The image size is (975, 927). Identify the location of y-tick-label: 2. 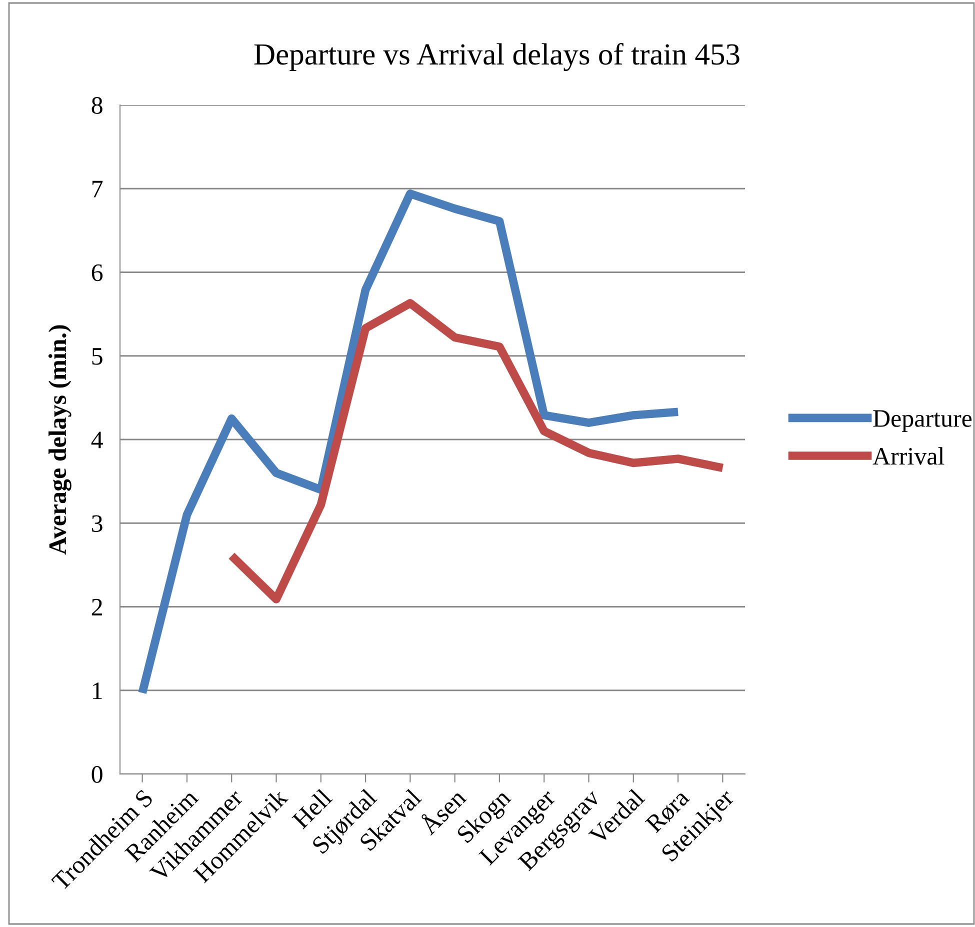
(97, 607).